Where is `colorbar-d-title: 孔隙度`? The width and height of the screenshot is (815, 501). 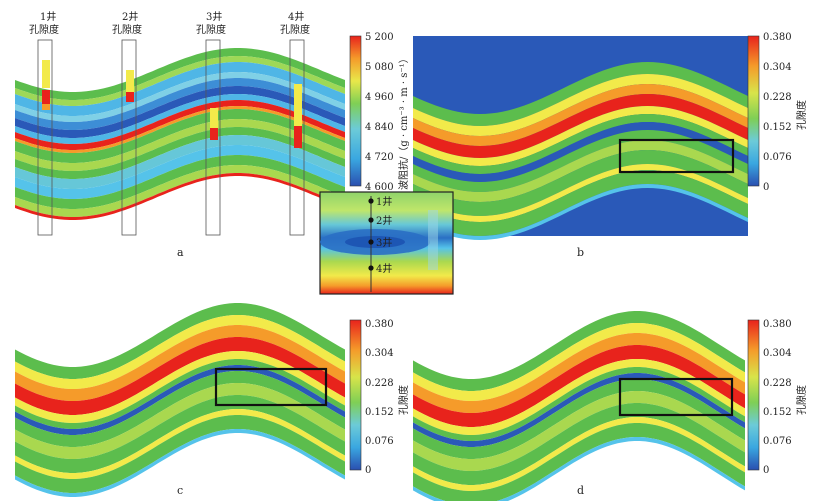
colorbar-d-title: 孔隙度 is located at coordinates (801, 400).